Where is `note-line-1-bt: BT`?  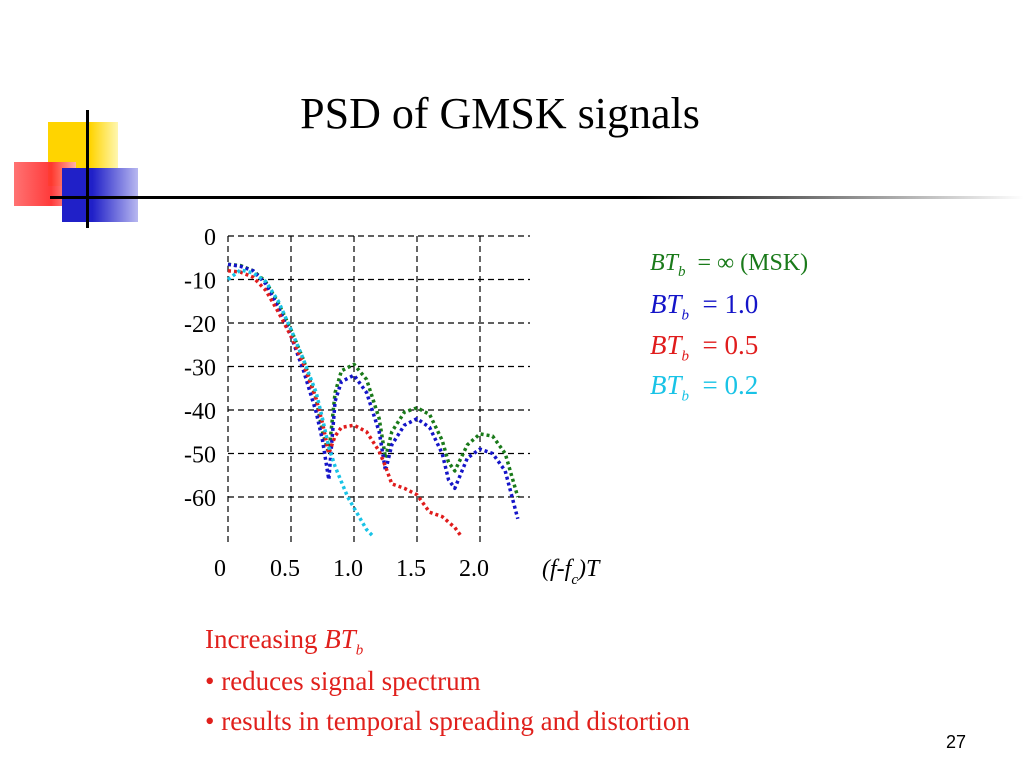 note-line-1-bt: BT is located at coordinates (340, 639).